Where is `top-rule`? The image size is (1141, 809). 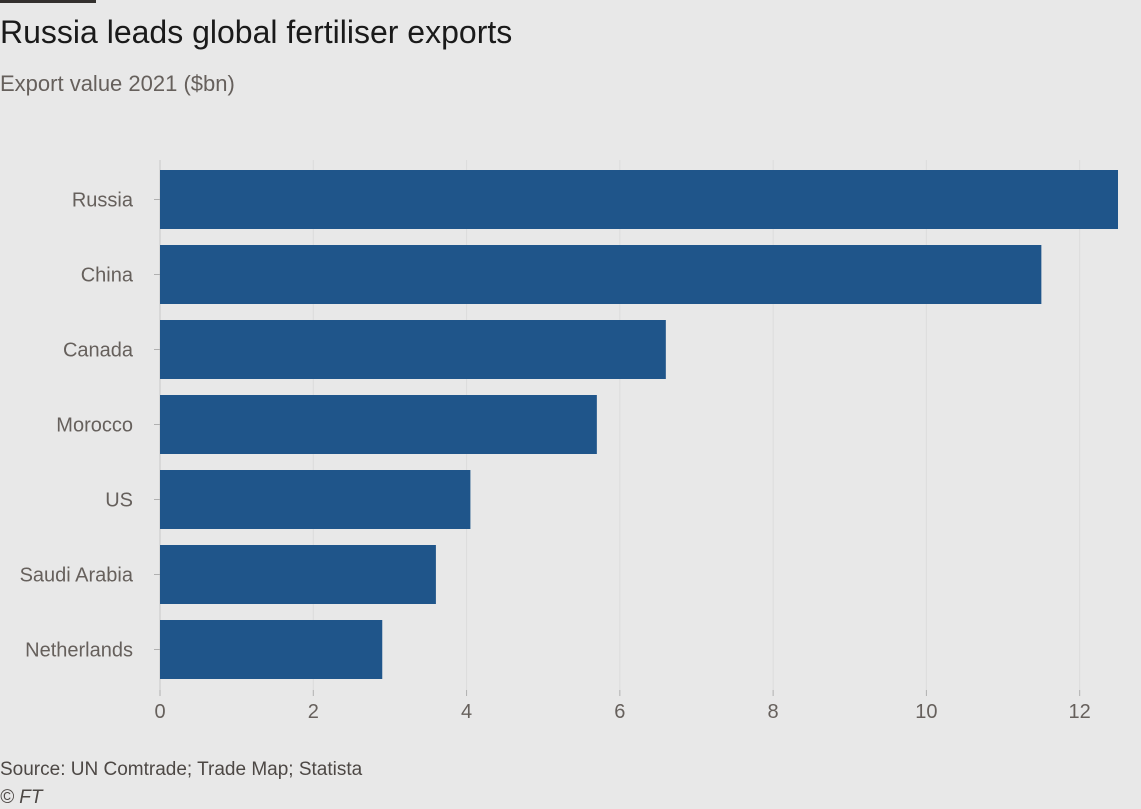
top-rule is located at coordinates (48, 1).